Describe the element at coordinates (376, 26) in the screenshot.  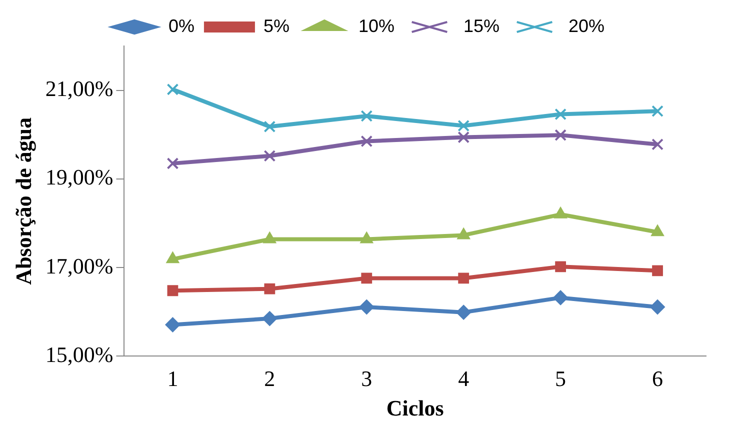
I see `legend-label: 10%` at that location.